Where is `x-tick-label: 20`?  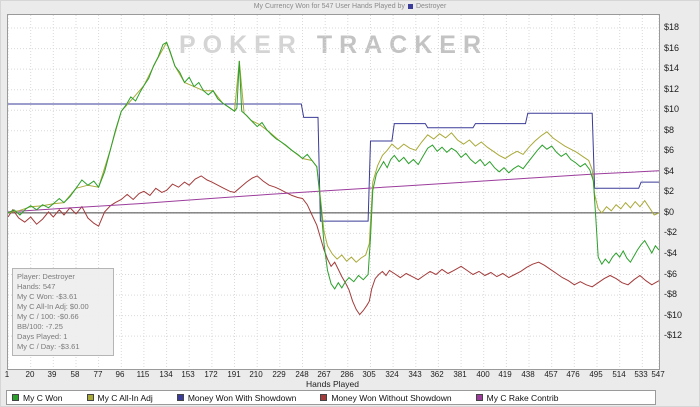 x-tick-label: 20 is located at coordinates (30, 374).